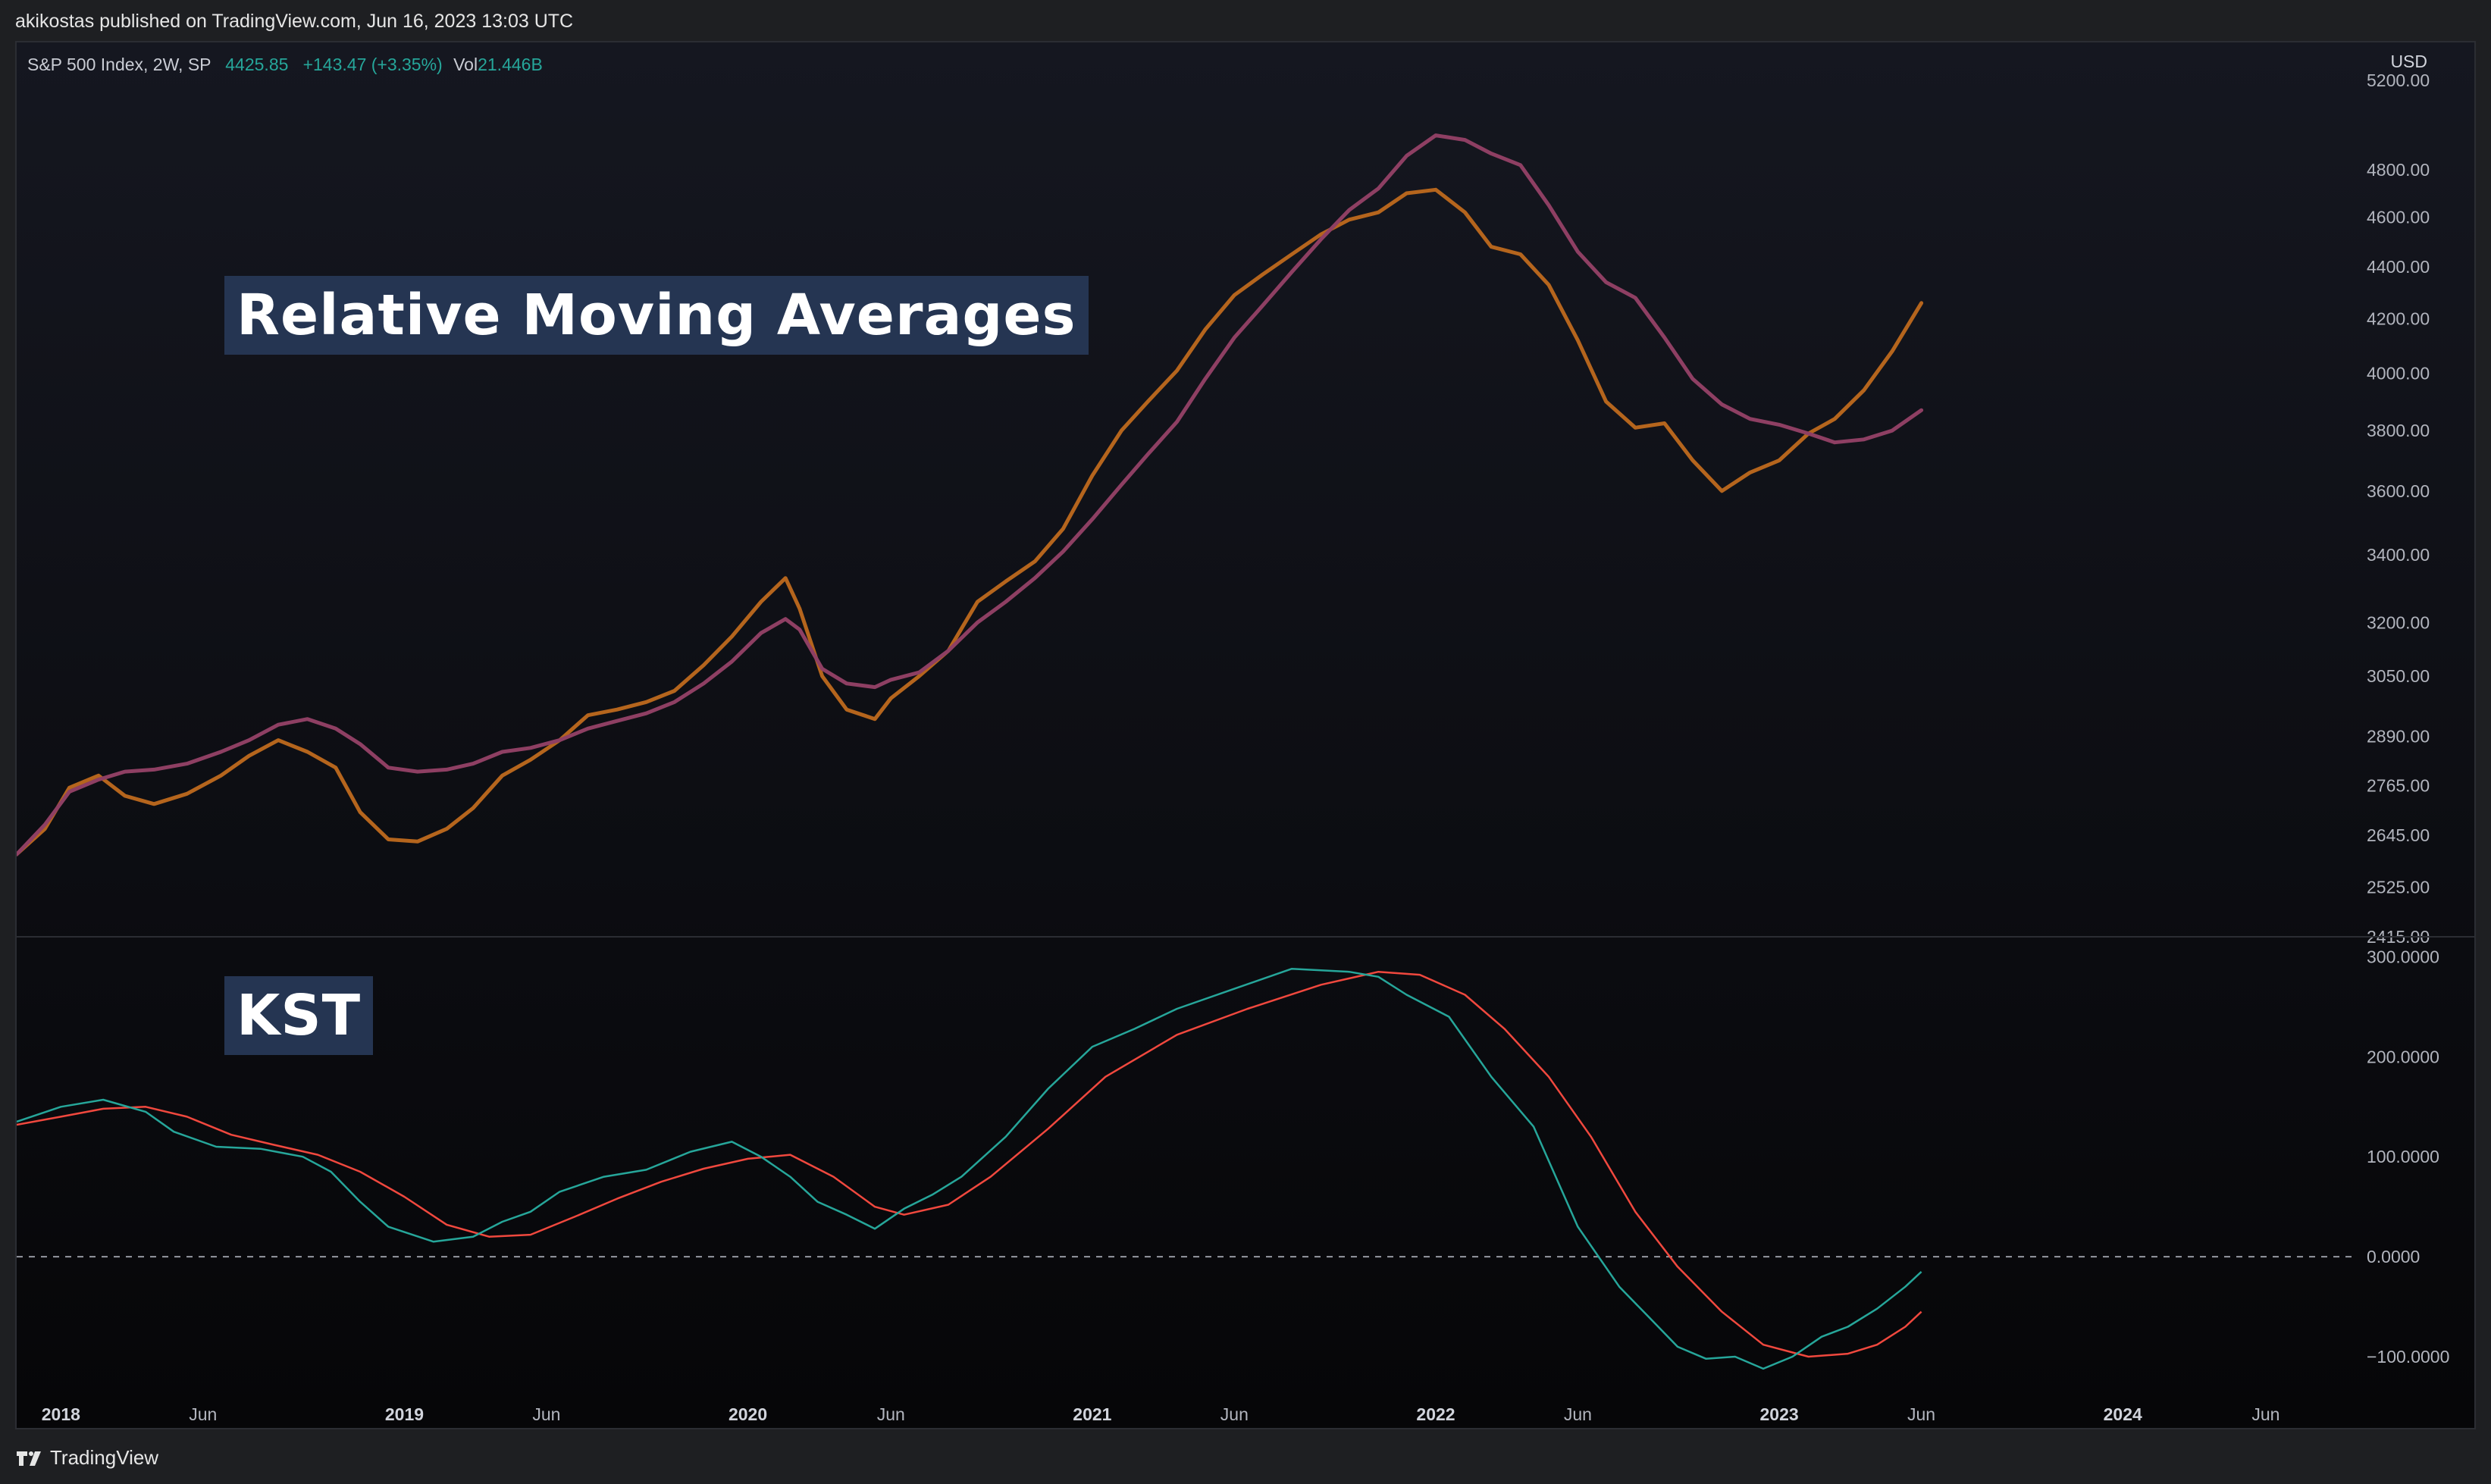 The width and height of the screenshot is (2491, 1484). I want to click on price-axis-tick: 2890.00, so click(2398, 736).